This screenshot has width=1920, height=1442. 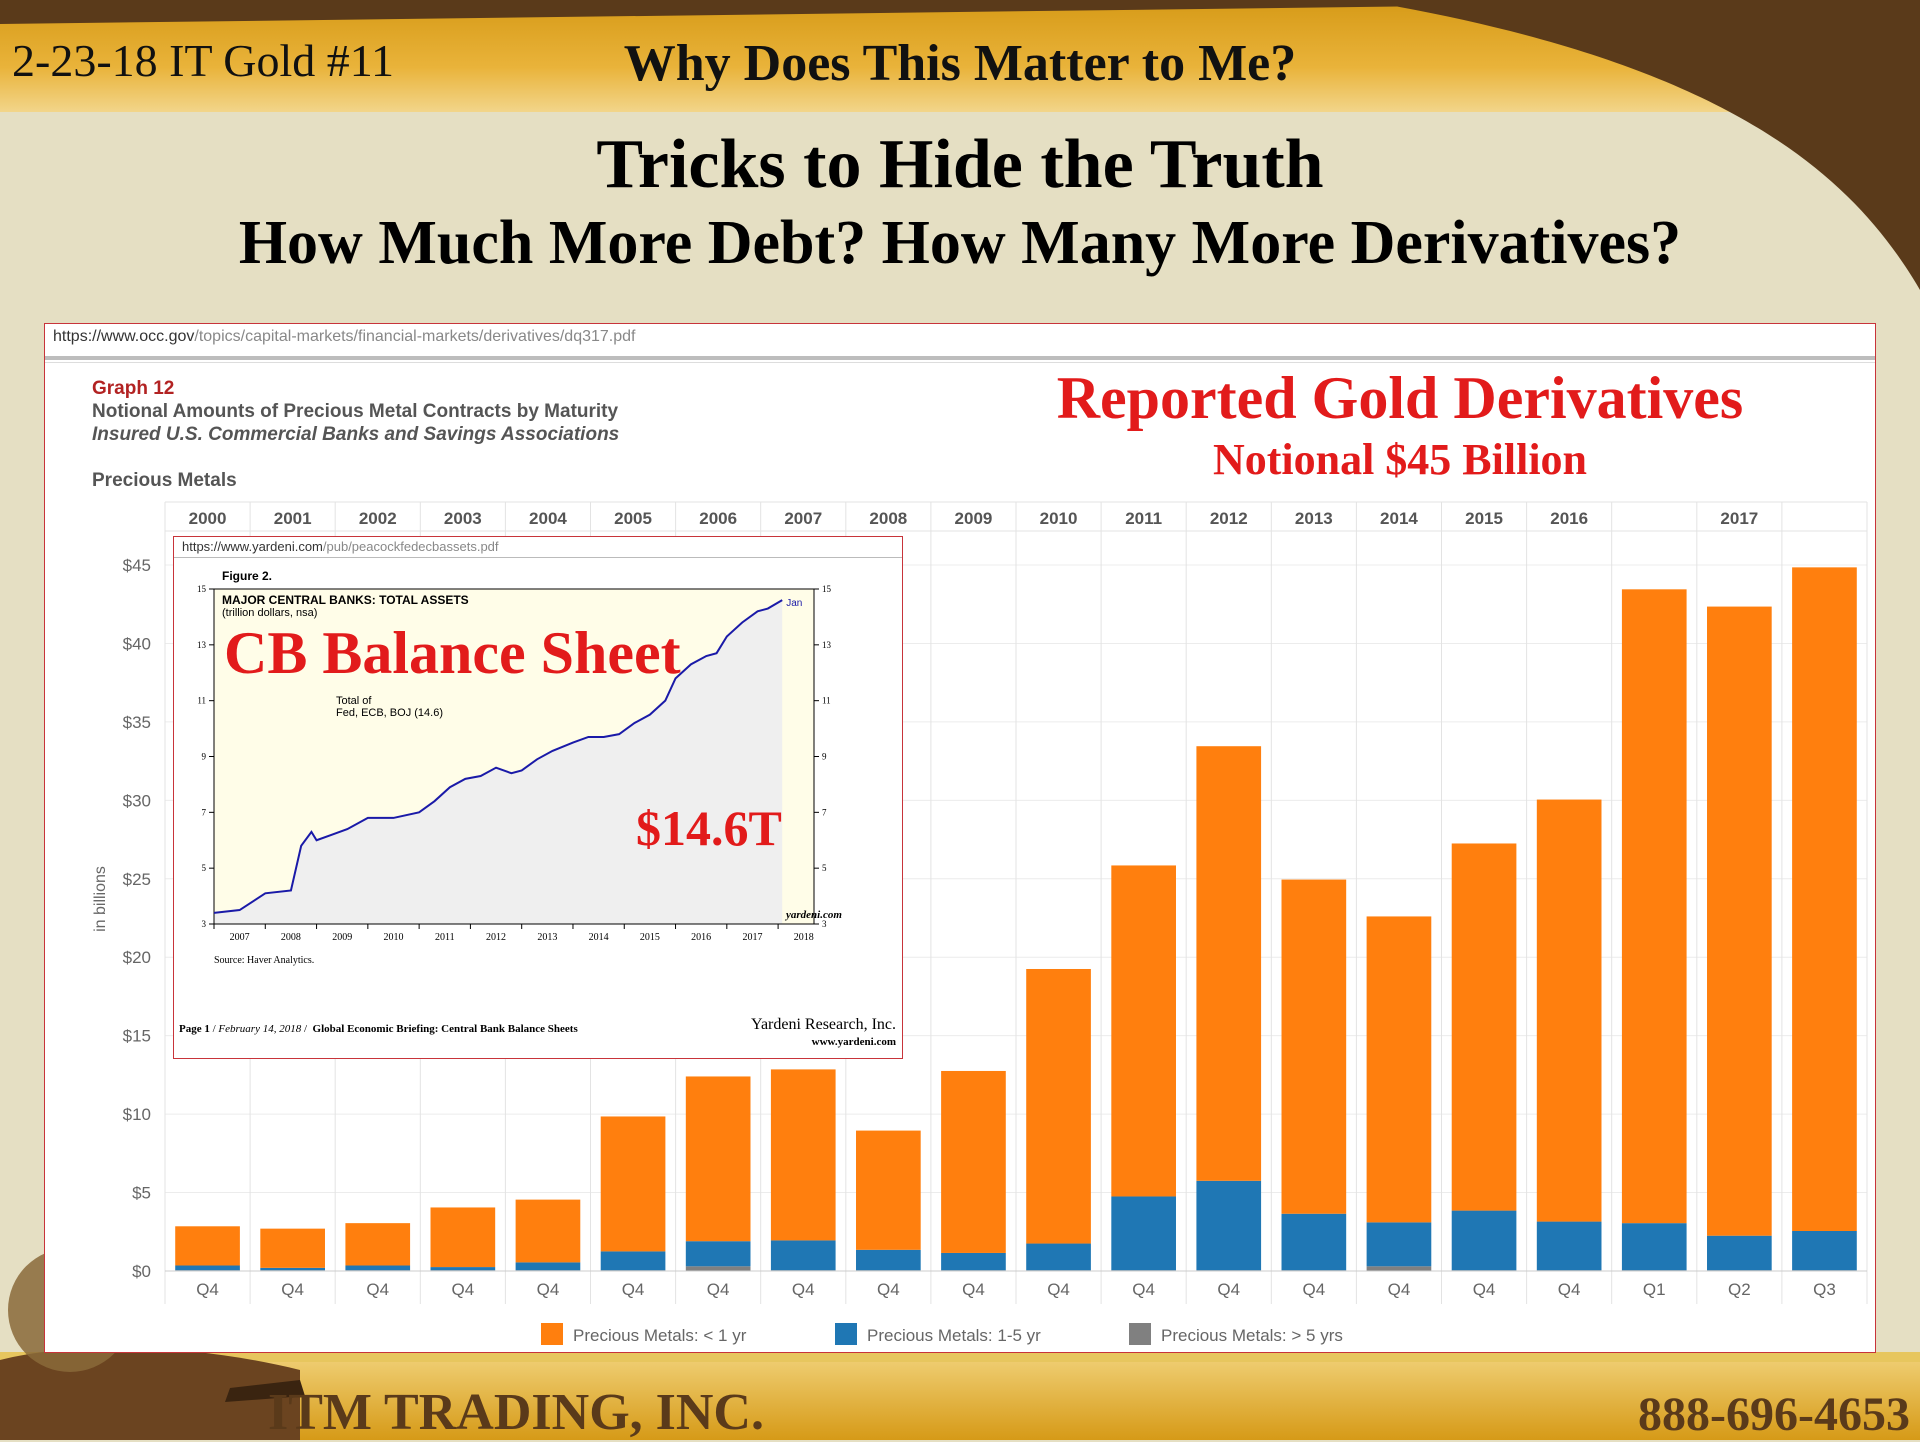 I want to click on footer-phone: 888-696-4653, so click(x=1774, y=1414).